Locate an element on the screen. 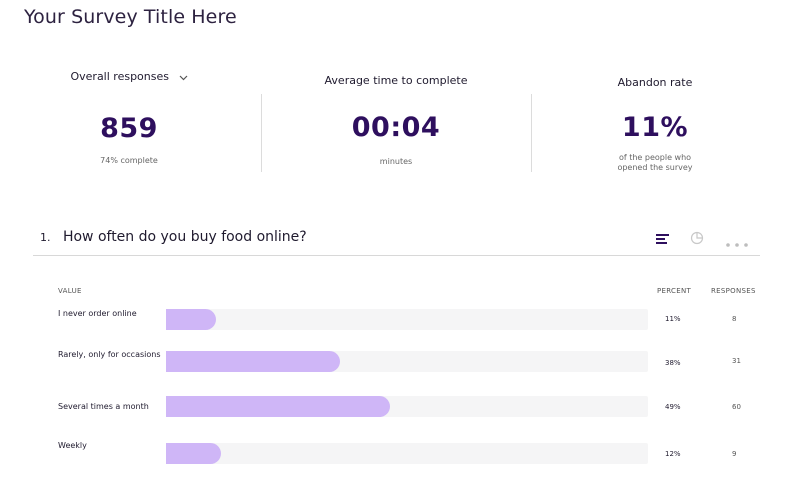 This screenshot has height=500, width=800. question-number: 1. is located at coordinates (45, 237).